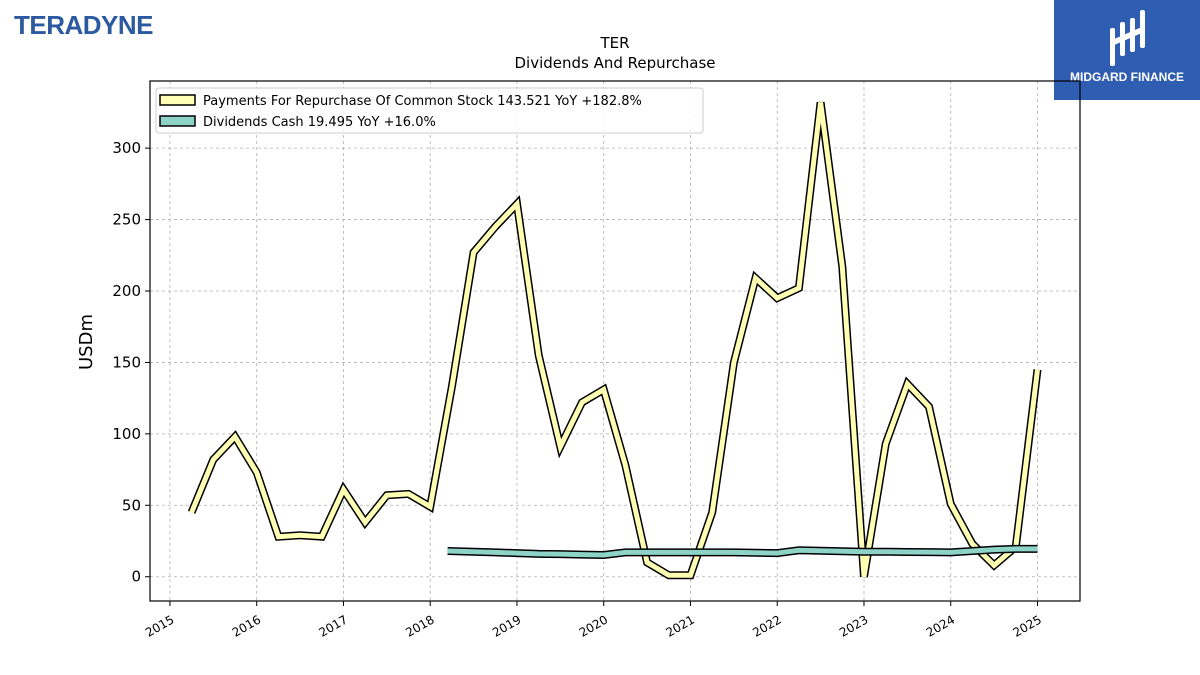 The width and height of the screenshot is (1200, 675). I want to click on y-tick-label: 200, so click(126, 291).